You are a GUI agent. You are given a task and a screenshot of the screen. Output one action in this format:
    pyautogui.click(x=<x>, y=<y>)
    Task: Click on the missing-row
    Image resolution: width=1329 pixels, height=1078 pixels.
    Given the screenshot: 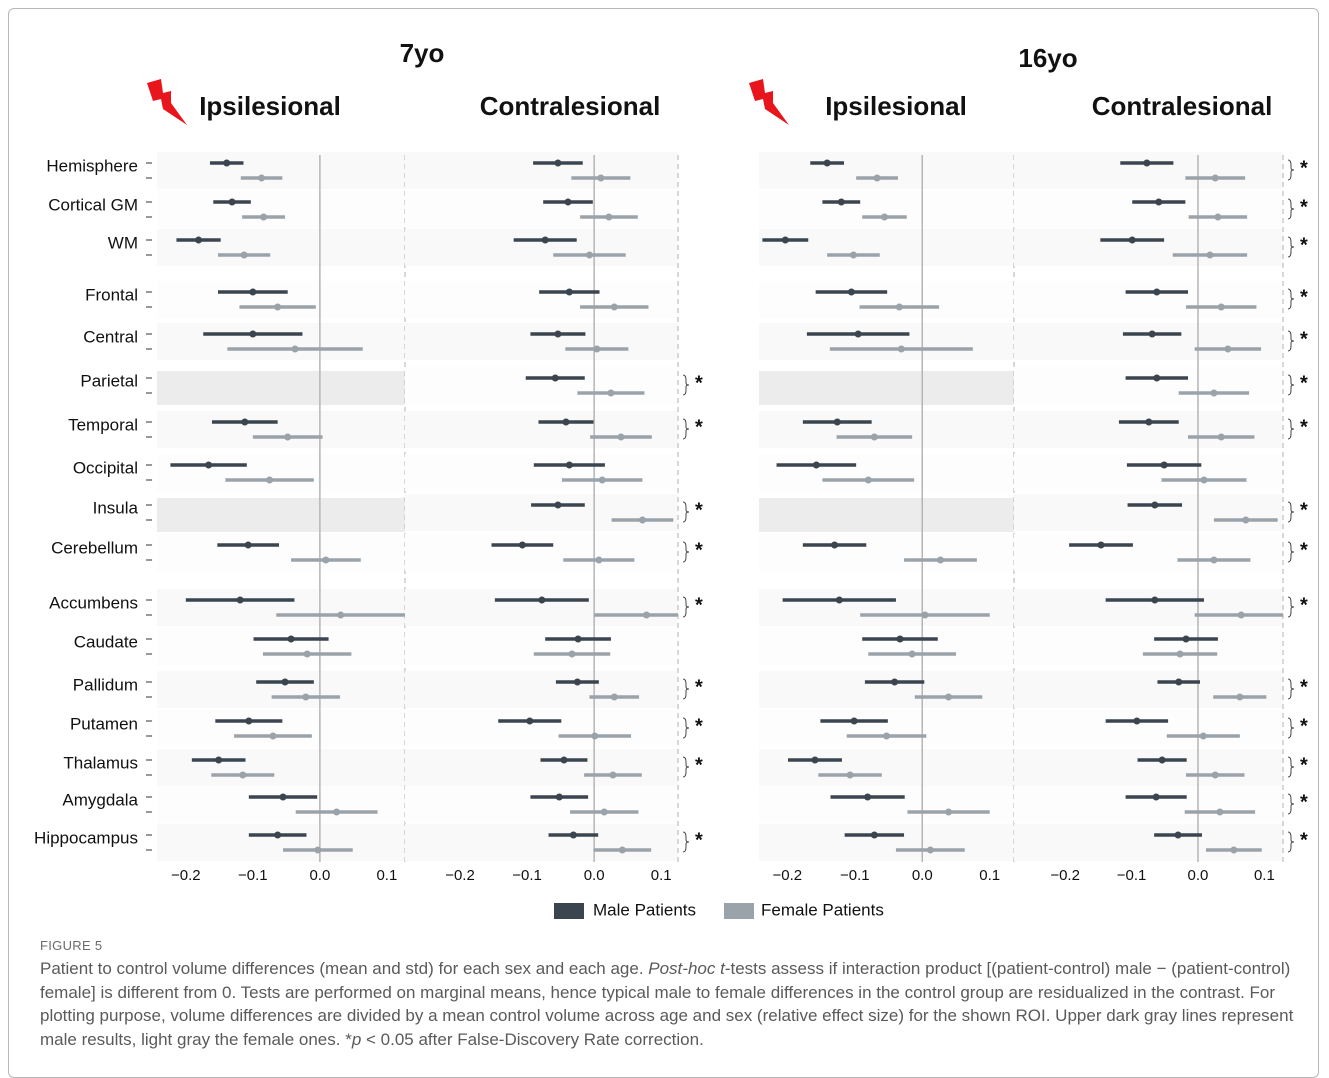 What is the action you would take?
    pyautogui.click(x=886, y=388)
    